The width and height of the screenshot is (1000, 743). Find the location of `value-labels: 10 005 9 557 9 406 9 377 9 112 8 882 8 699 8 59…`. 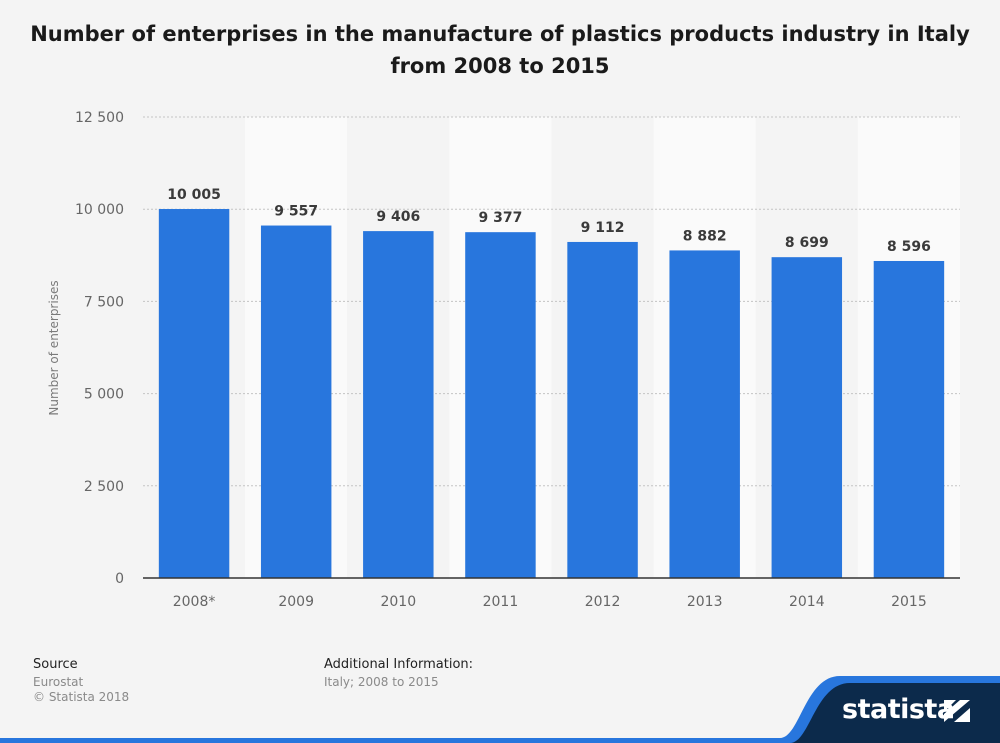

value-labels: 10 005 9 557 9 406 9 377 9 112 8 882 8 699 8 59… is located at coordinates (549, 221).